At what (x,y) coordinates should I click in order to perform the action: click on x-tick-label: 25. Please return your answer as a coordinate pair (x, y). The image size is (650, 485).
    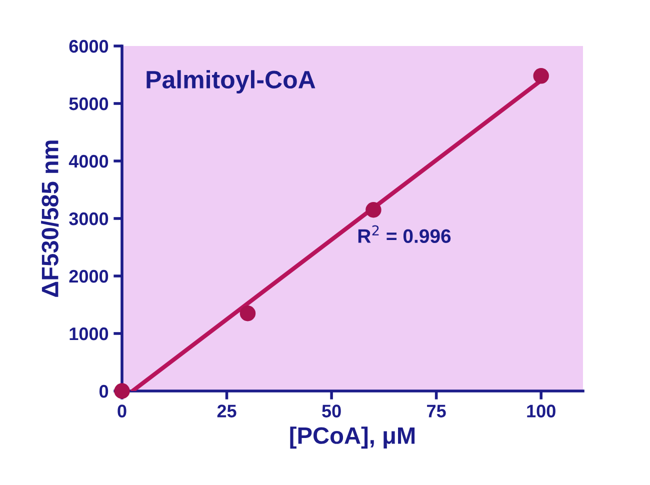
    Looking at the image, I should click on (226, 411).